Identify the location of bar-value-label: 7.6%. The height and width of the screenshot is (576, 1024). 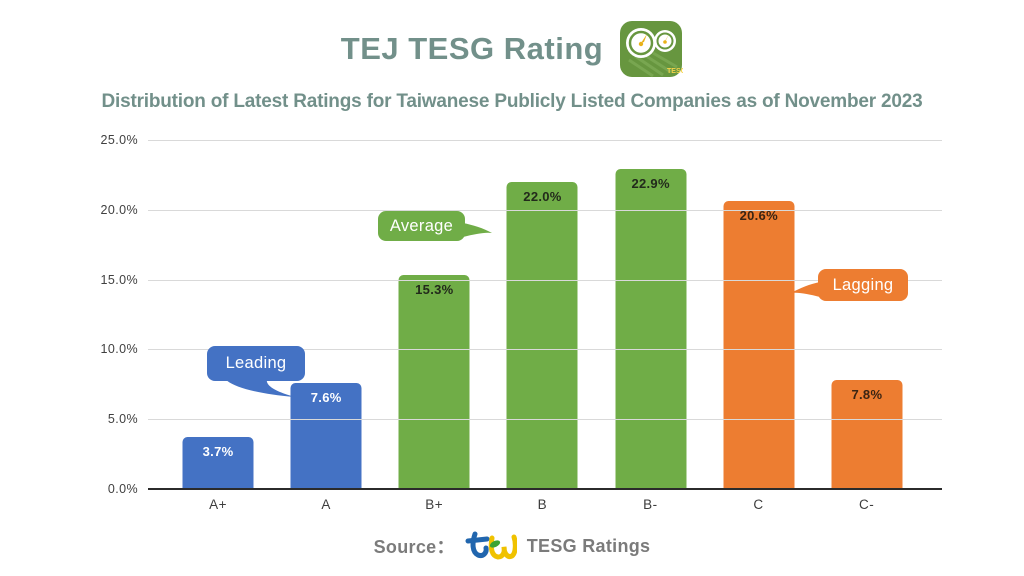
(326, 397).